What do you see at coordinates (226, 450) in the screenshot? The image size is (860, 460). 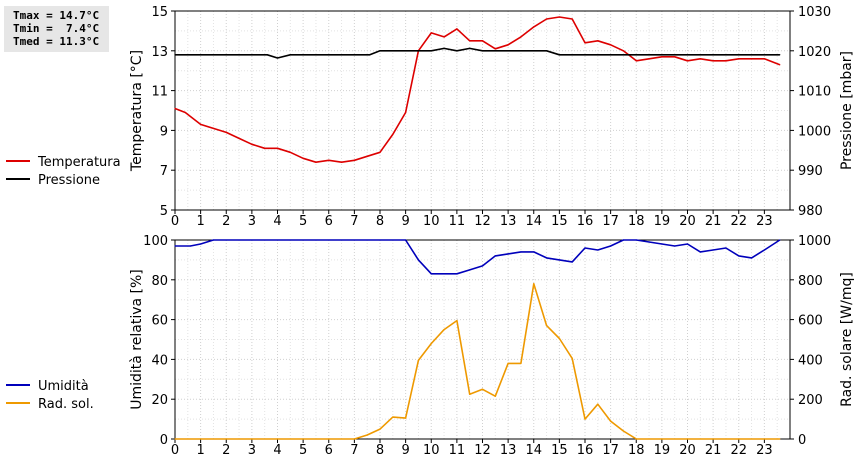 I see `x-tick-label: 2` at bounding box center [226, 450].